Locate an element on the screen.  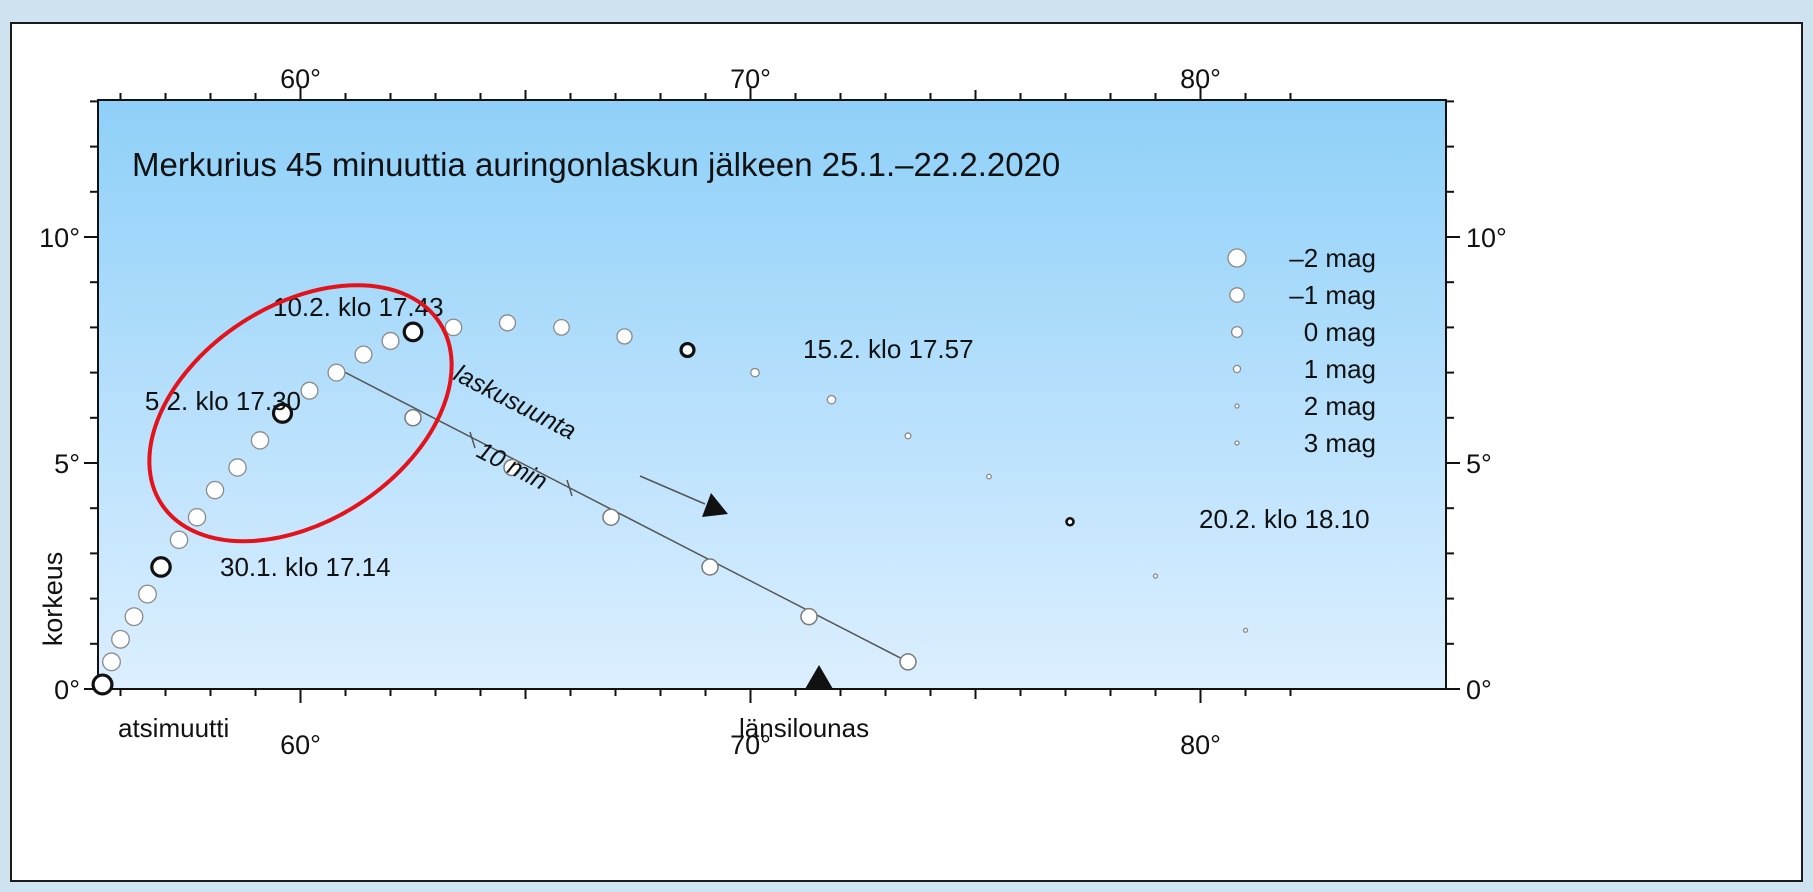
y-tick-label-left: 5° is located at coordinates (67, 464).